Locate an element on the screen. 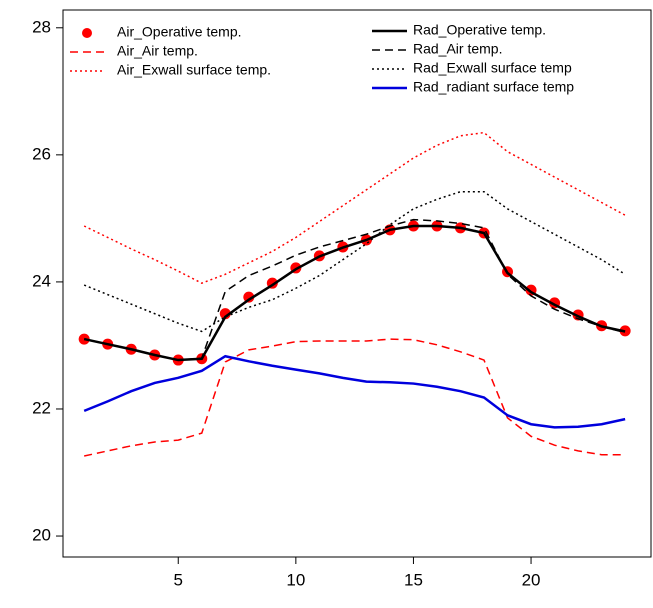  y-tick-label: 28 is located at coordinates (41, 26).